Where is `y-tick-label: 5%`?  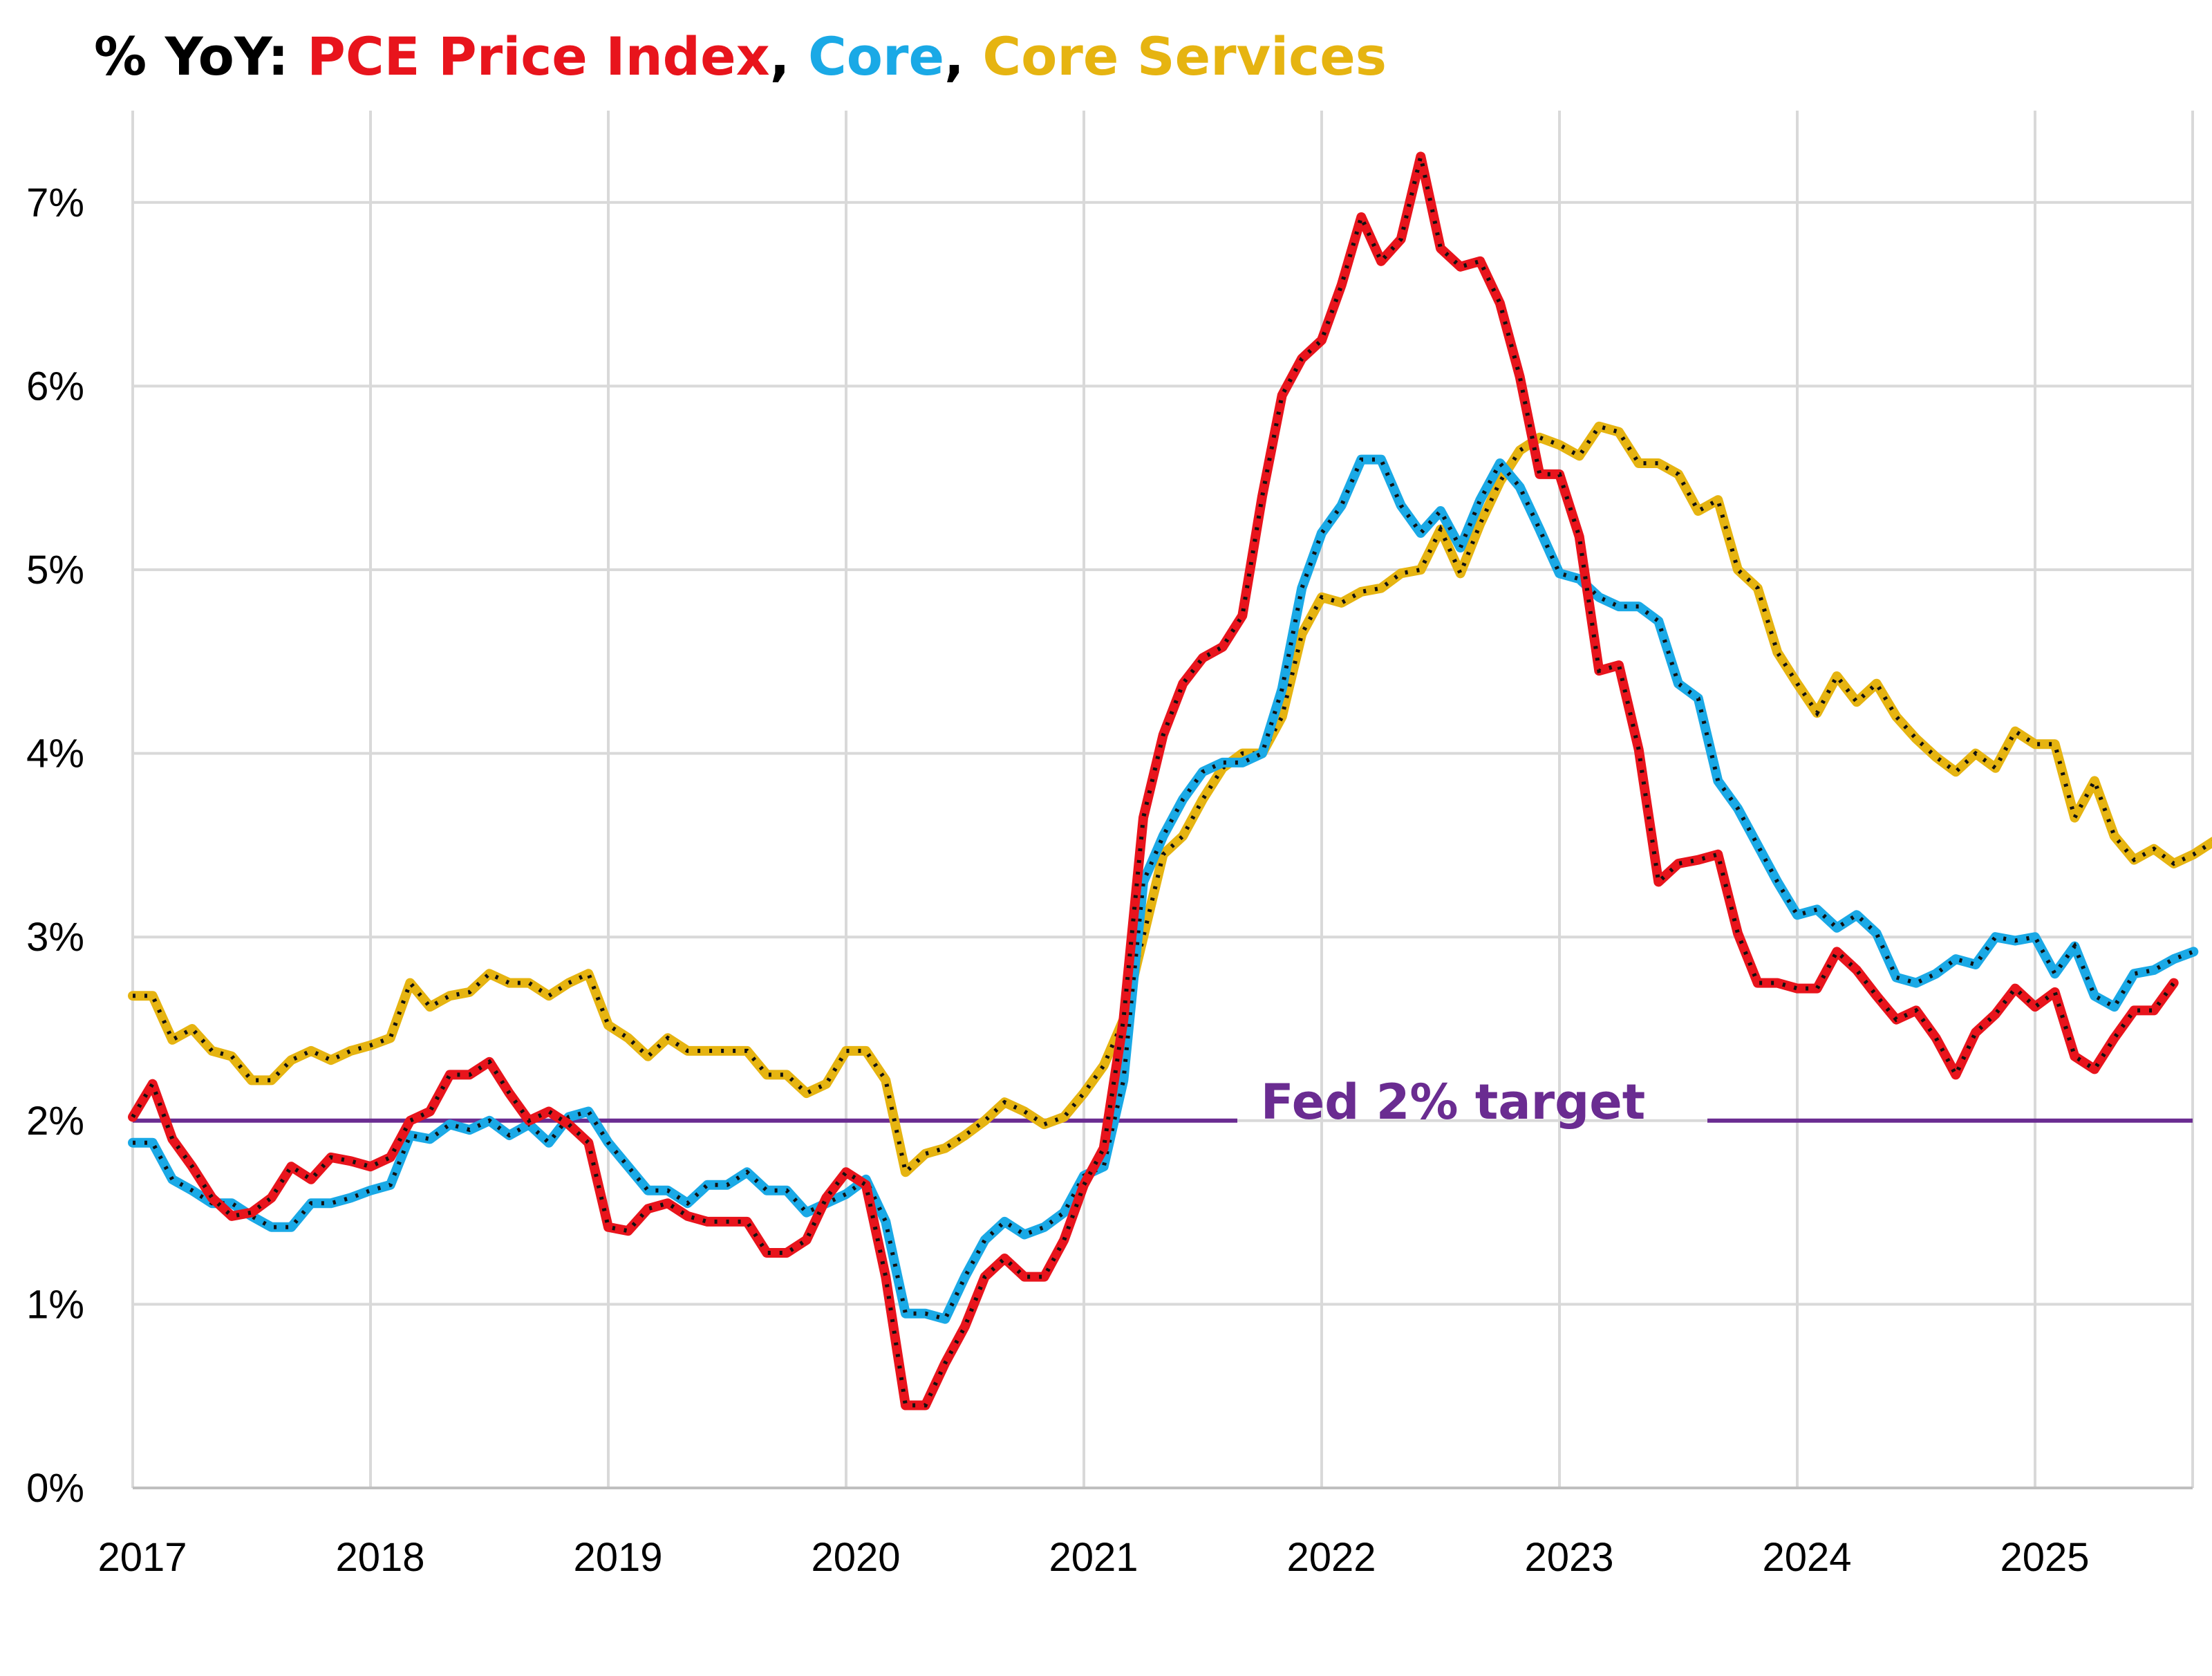 y-tick-label: 5% is located at coordinates (55, 570).